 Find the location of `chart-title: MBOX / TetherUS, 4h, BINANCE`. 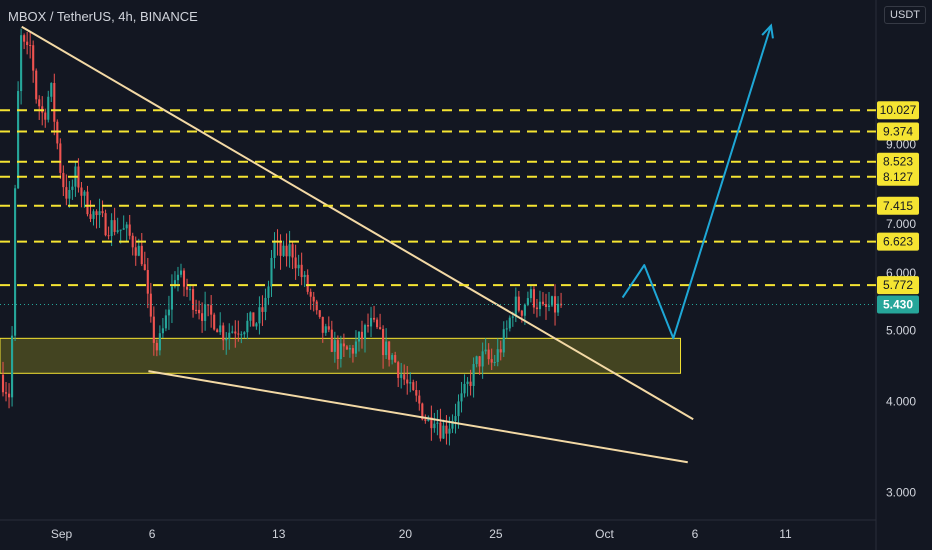

chart-title: MBOX / TetherUS, 4h, BINANCE is located at coordinates (103, 16).